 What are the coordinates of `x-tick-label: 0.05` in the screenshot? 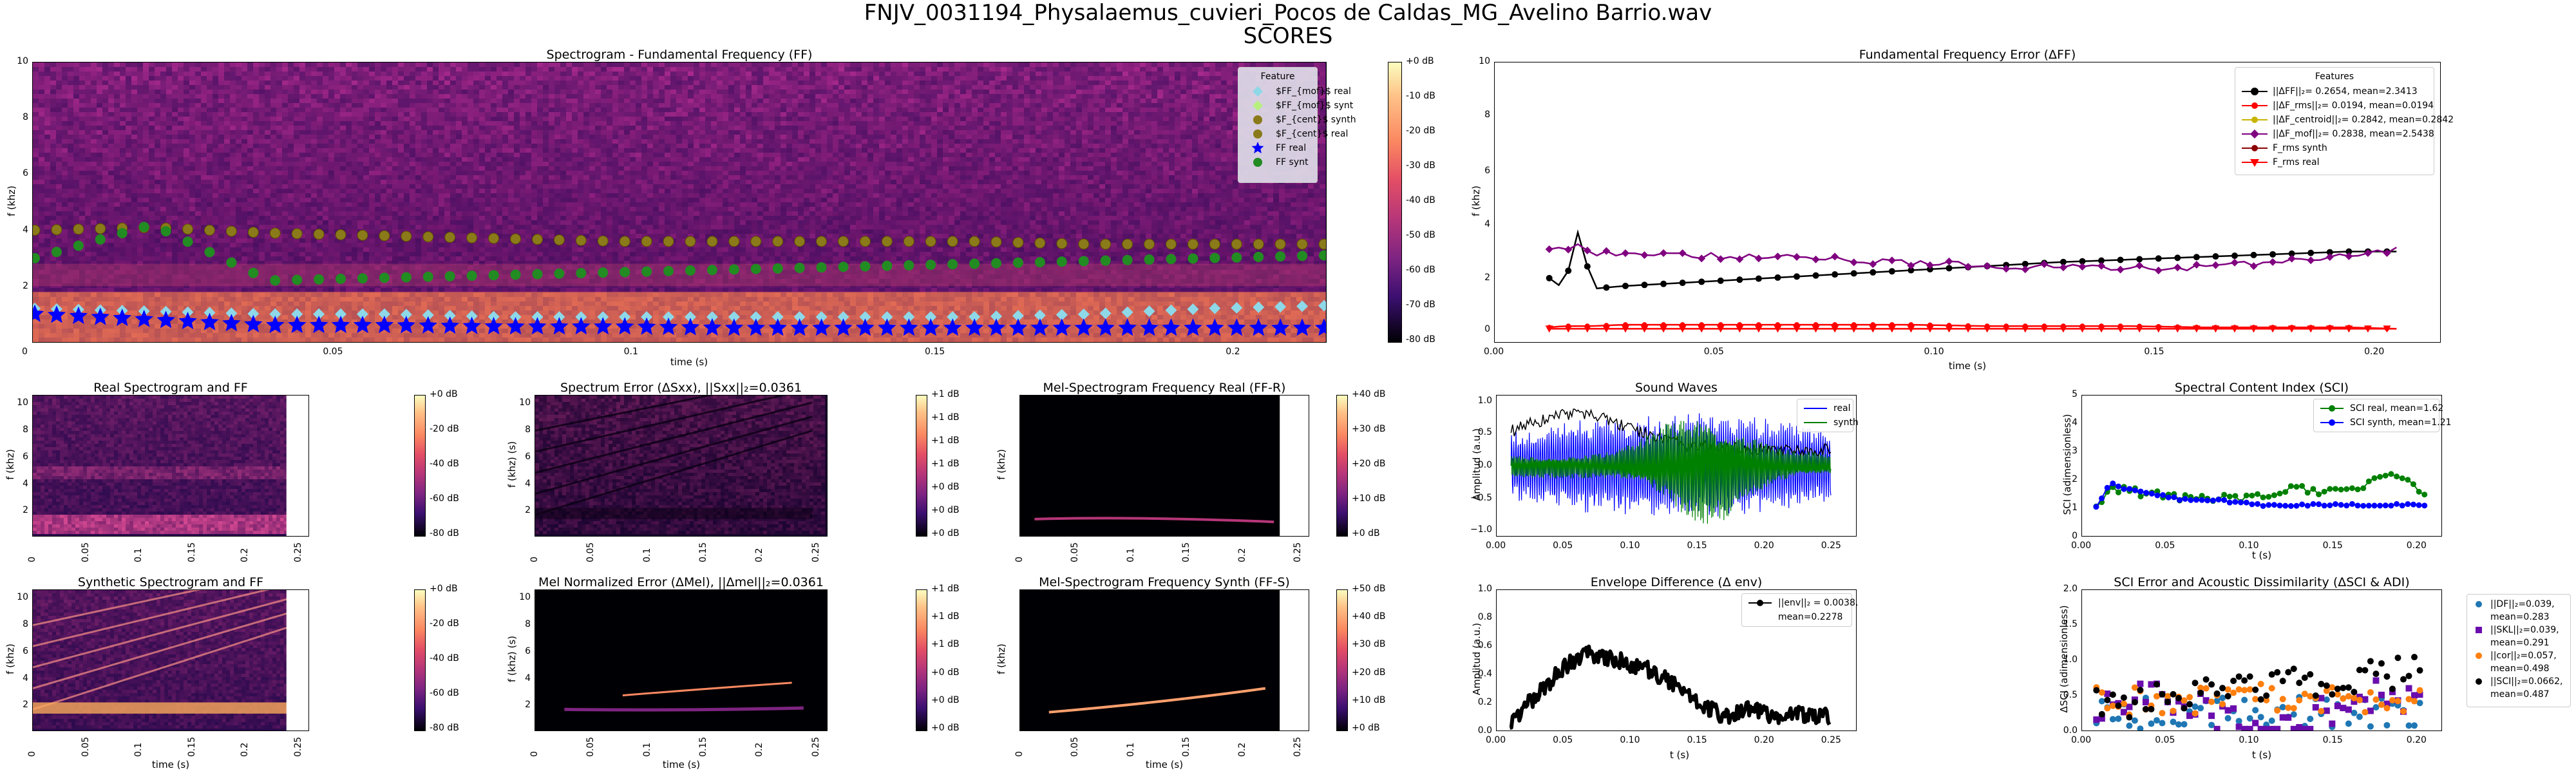 It's located at (333, 352).